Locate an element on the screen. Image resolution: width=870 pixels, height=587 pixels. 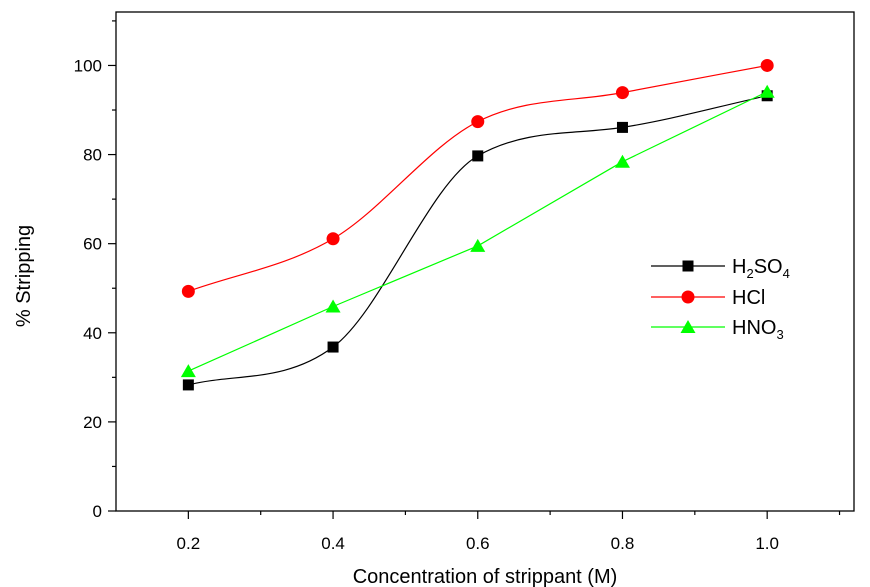
x-tick-label: 1.0 is located at coordinates (767, 543).